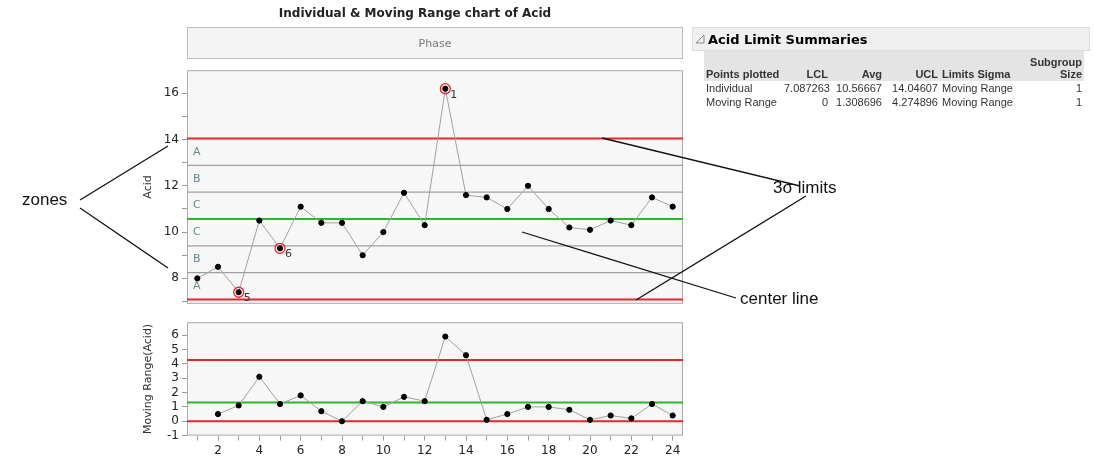 The image size is (1094, 461). Describe the element at coordinates (673, 449) in the screenshot. I see `x-tick-label: 24` at that location.